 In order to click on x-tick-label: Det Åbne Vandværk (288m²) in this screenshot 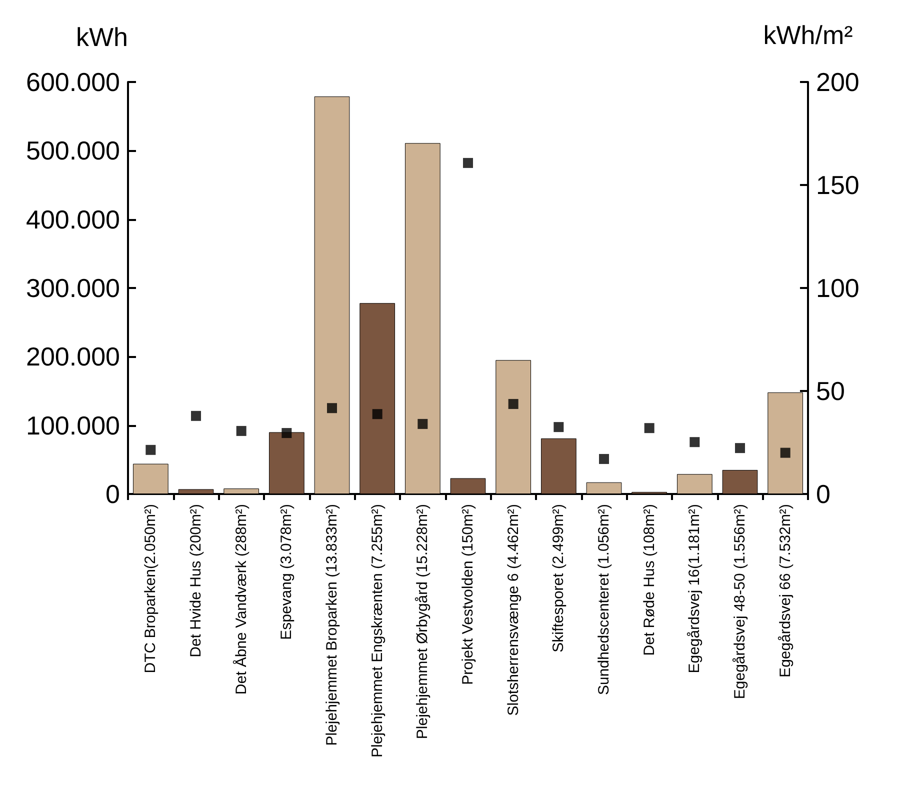, I will do `click(241, 599)`.